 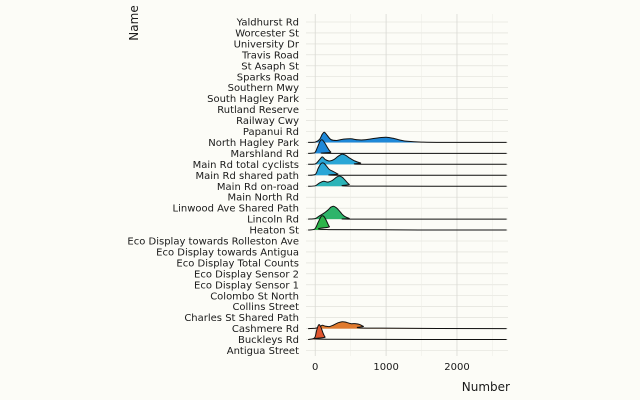 I want to click on ridge-outline-main-rd-on-road, so click(x=407, y=181).